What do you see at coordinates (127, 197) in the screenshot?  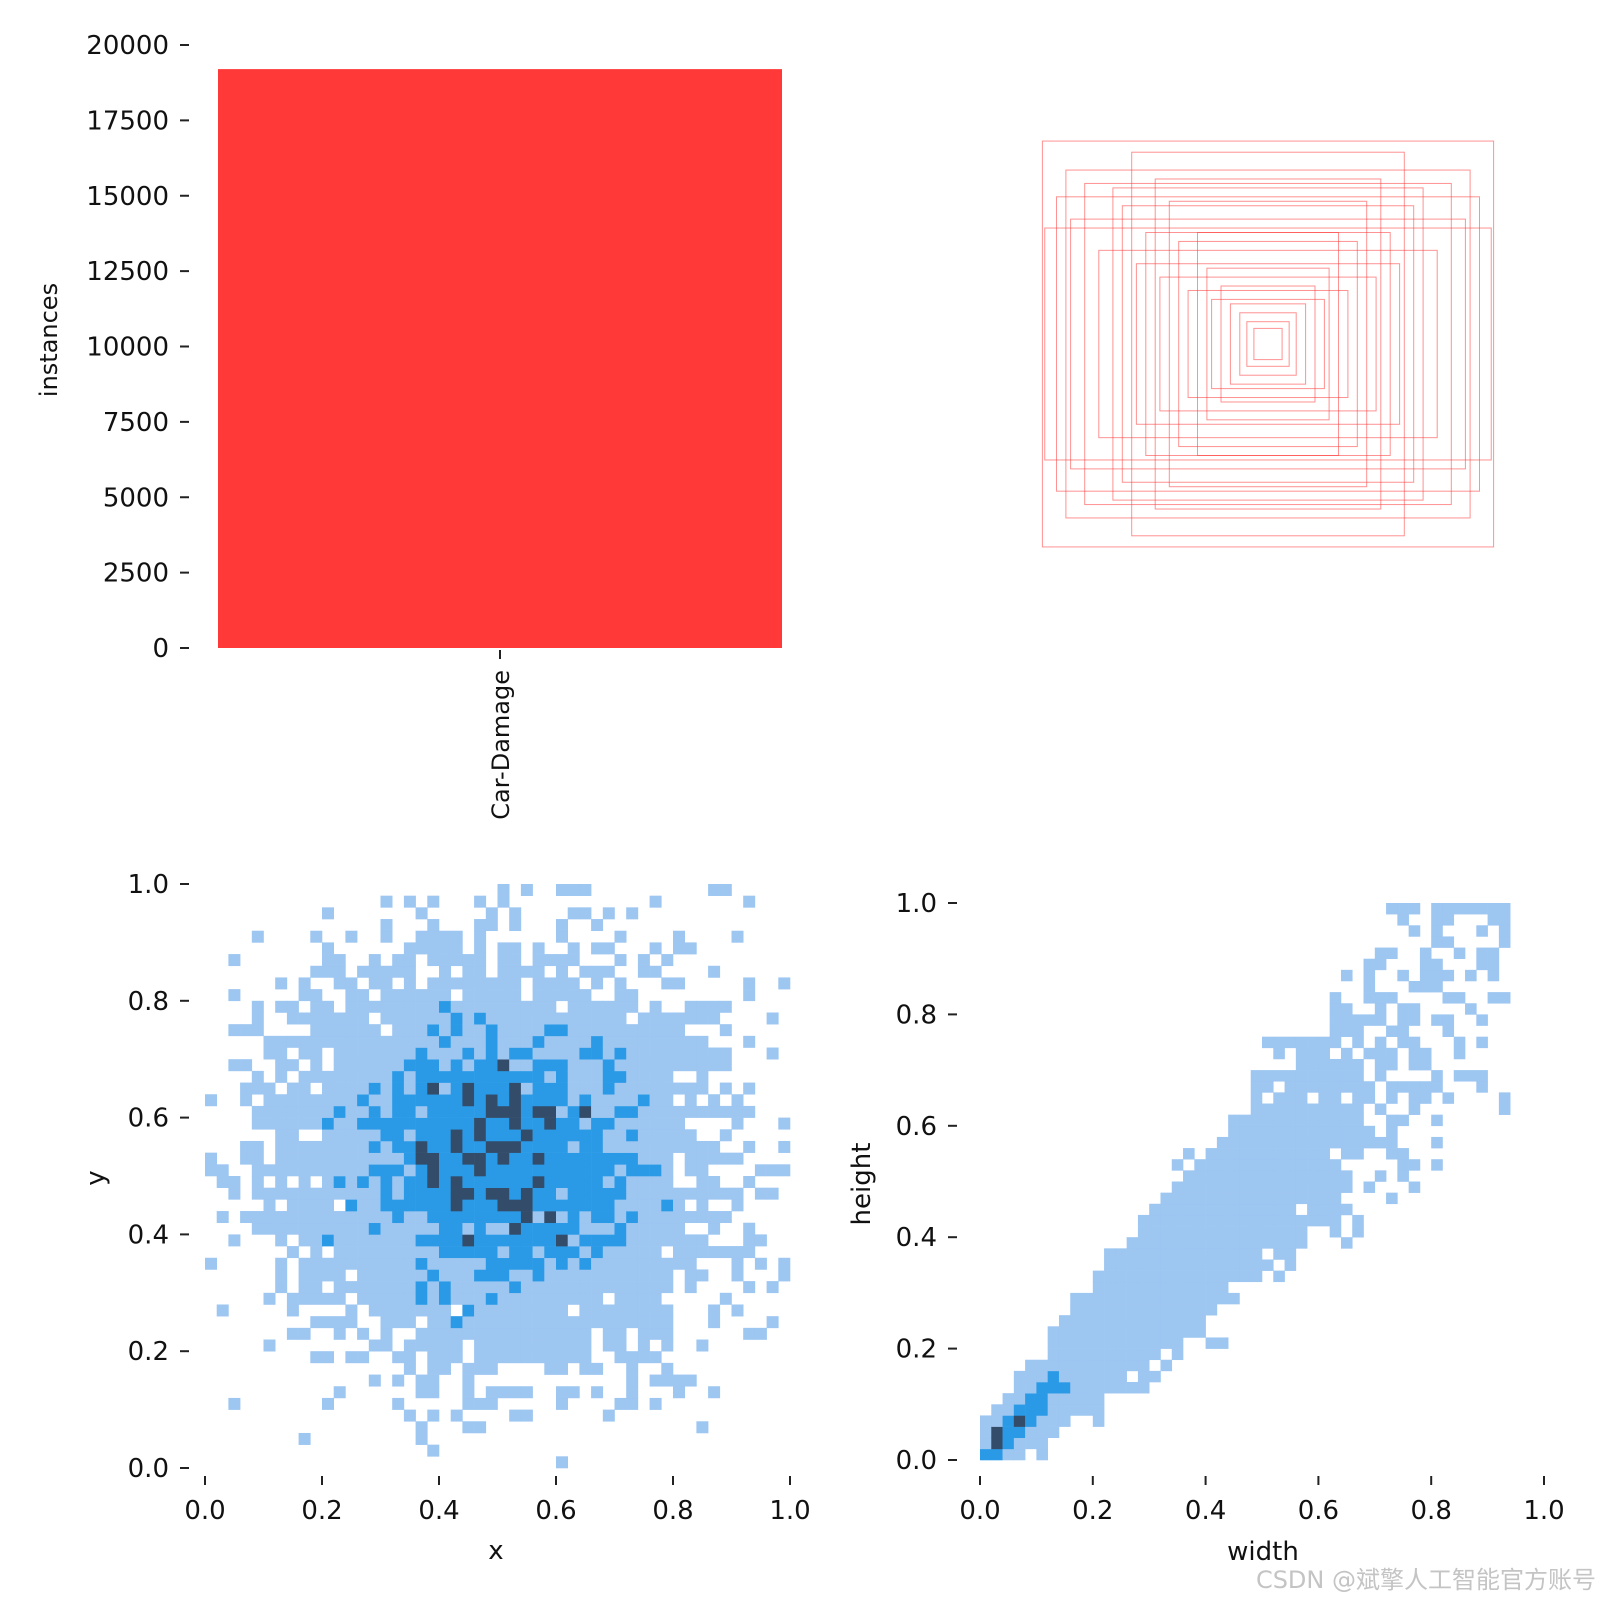 I see `y-tick-label: 15000` at bounding box center [127, 197].